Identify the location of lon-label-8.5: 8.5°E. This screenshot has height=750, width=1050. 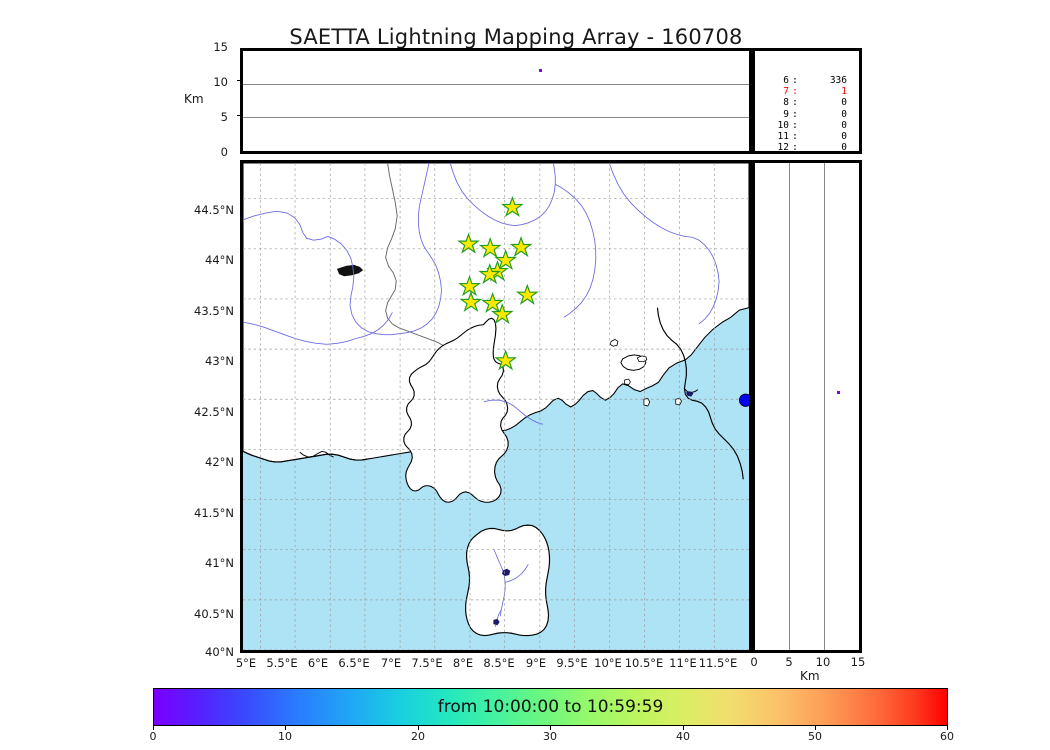
(499, 663).